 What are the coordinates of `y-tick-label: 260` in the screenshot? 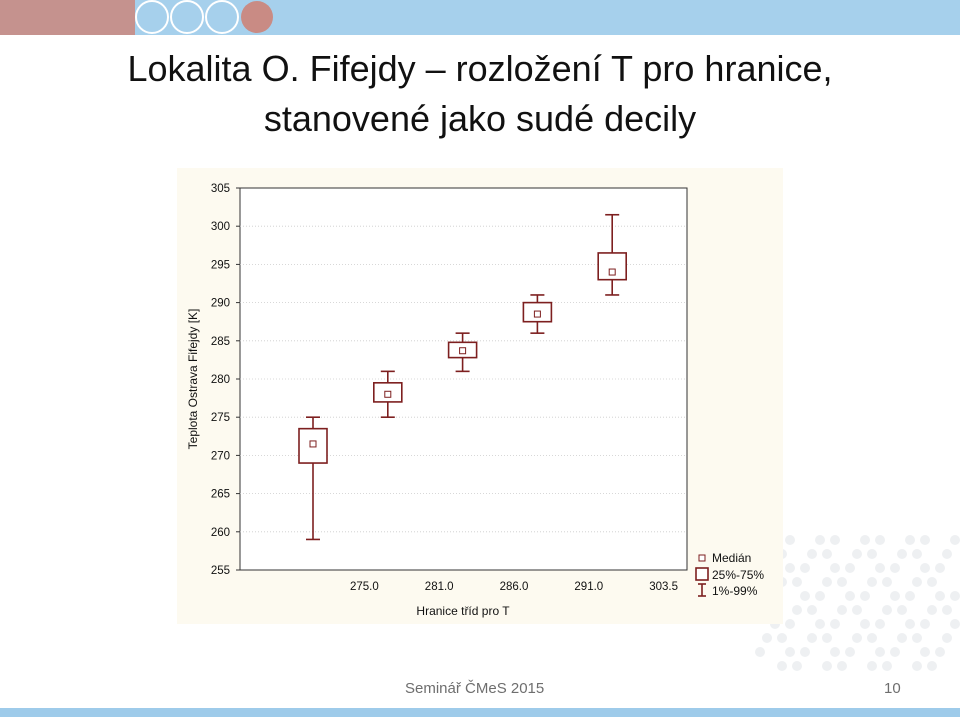 It's located at (220, 533).